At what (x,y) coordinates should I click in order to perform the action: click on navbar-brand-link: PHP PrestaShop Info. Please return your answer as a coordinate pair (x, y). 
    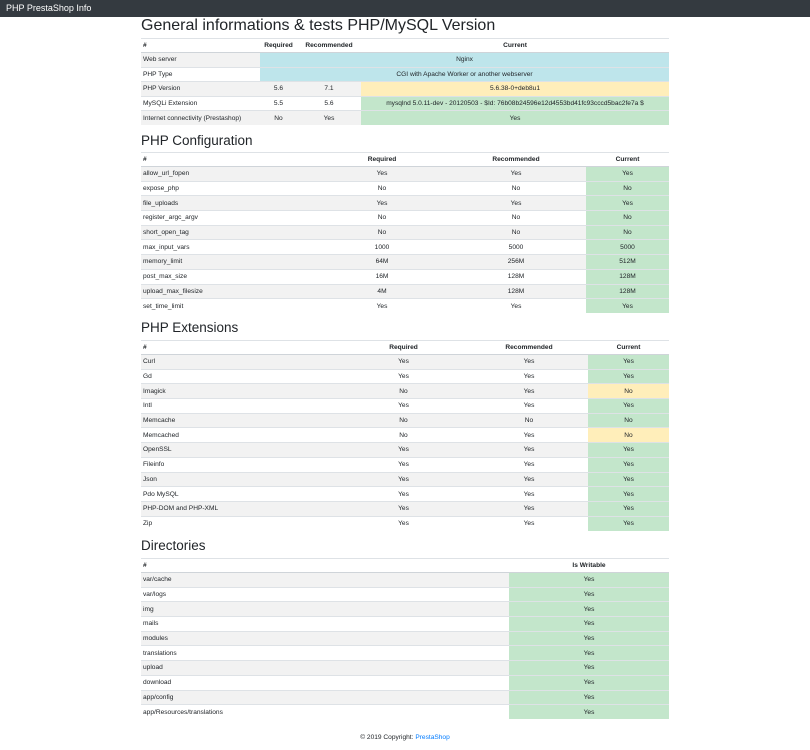
    Looking at the image, I should click on (49, 8).